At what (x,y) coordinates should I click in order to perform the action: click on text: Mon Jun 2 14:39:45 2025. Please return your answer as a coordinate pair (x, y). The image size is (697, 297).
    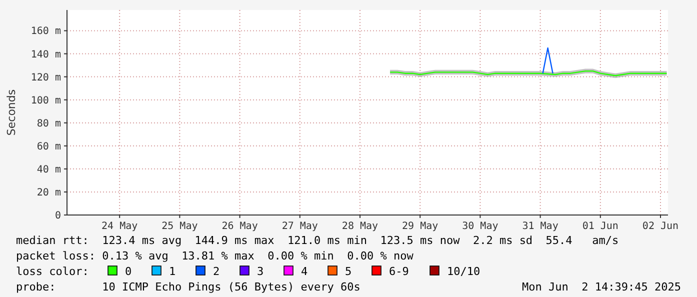
    Looking at the image, I should click on (601, 287).